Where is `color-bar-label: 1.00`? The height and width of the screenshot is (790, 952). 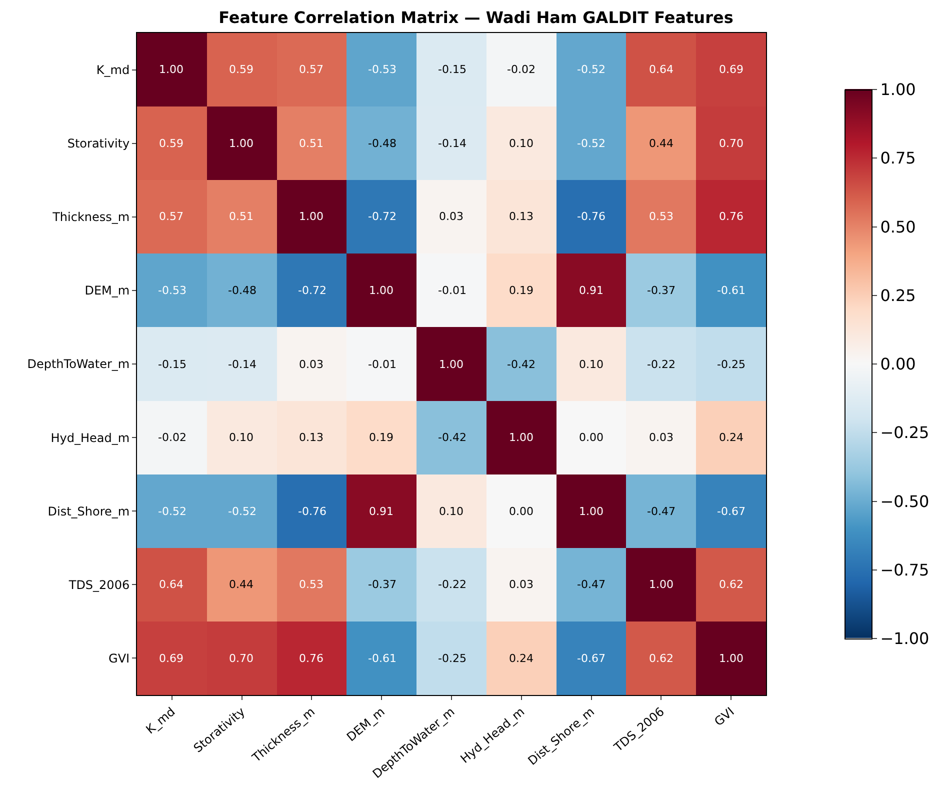
color-bar-label: 1.00 is located at coordinates (898, 90).